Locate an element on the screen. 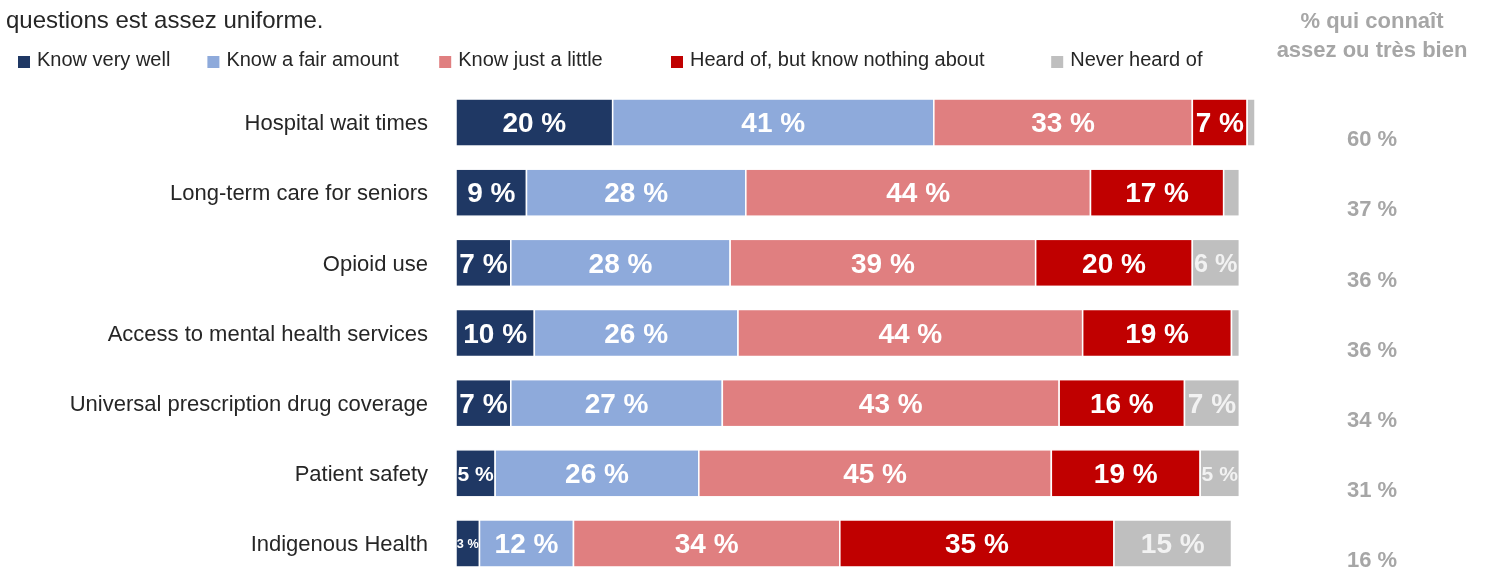 Image resolution: width=1492 pixels, height=583 pixels. data-label: 5 % is located at coordinates (475, 473).